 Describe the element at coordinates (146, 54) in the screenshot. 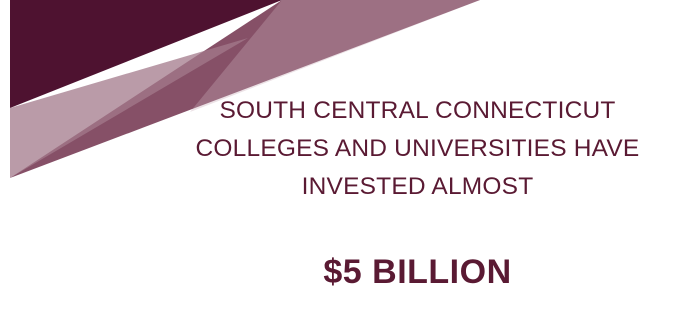

I see `banner-shape-dark` at that location.